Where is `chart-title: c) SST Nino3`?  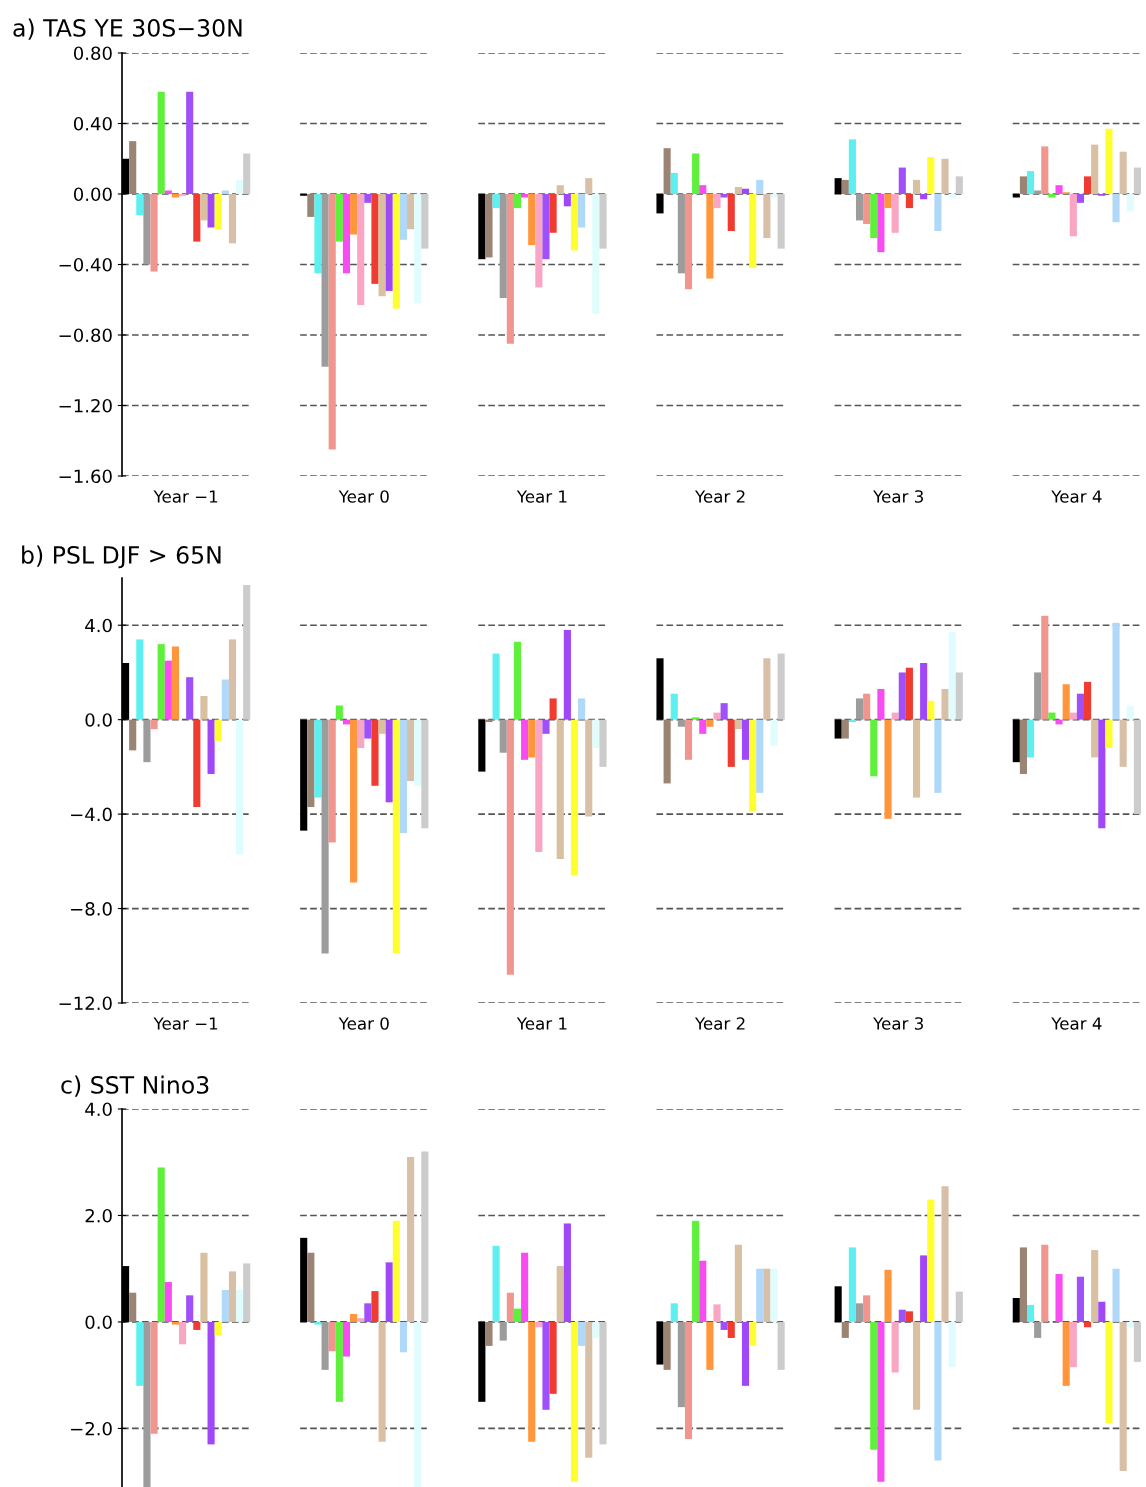 chart-title: c) SST Nino3 is located at coordinates (135, 1086).